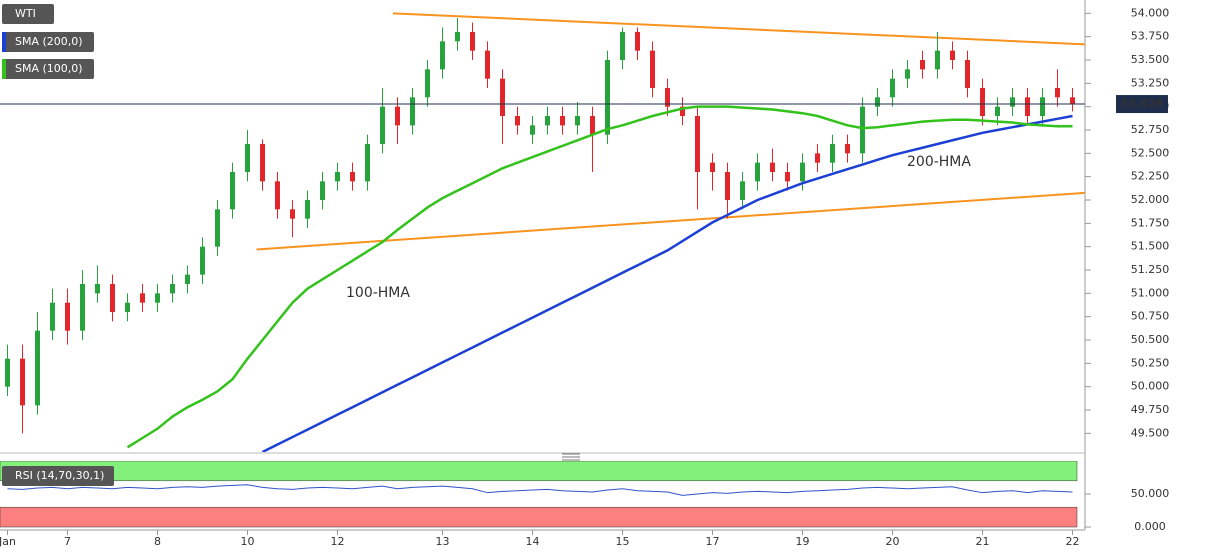  Describe the element at coordinates (1150, 152) in the screenshot. I see `y-tick-label: 52.500` at that location.